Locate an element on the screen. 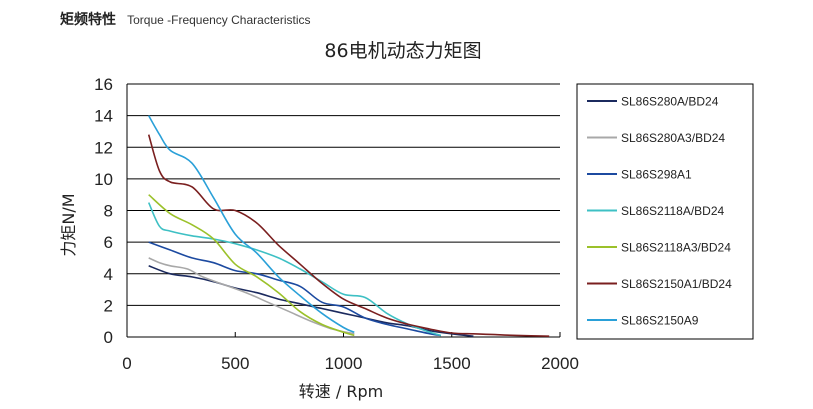  section-heading: 矩频特性 Torque -Frequency Characteristics is located at coordinates (185, 19).